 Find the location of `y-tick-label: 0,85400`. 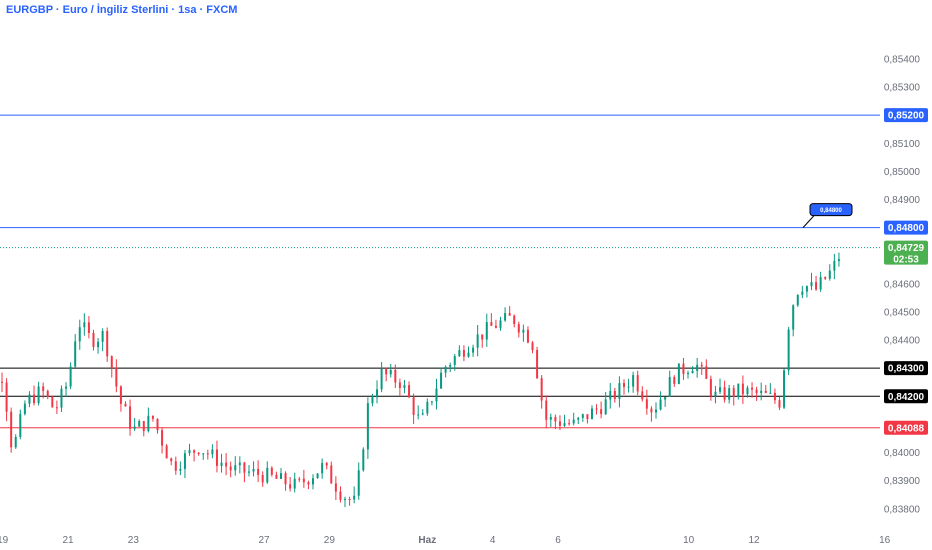

y-tick-label: 0,85400 is located at coordinates (902, 59).